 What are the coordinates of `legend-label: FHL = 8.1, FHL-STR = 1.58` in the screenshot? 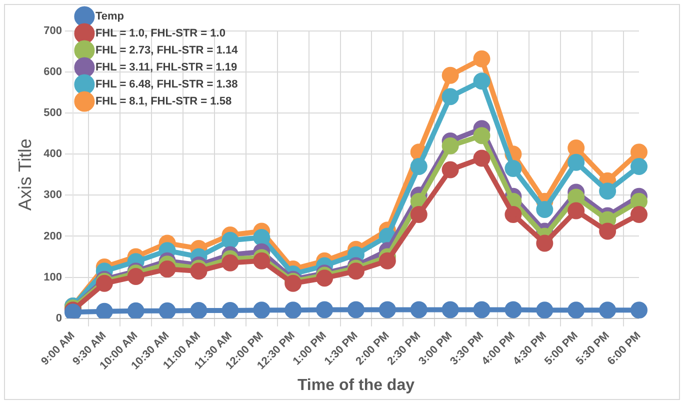 It's located at (163, 102).